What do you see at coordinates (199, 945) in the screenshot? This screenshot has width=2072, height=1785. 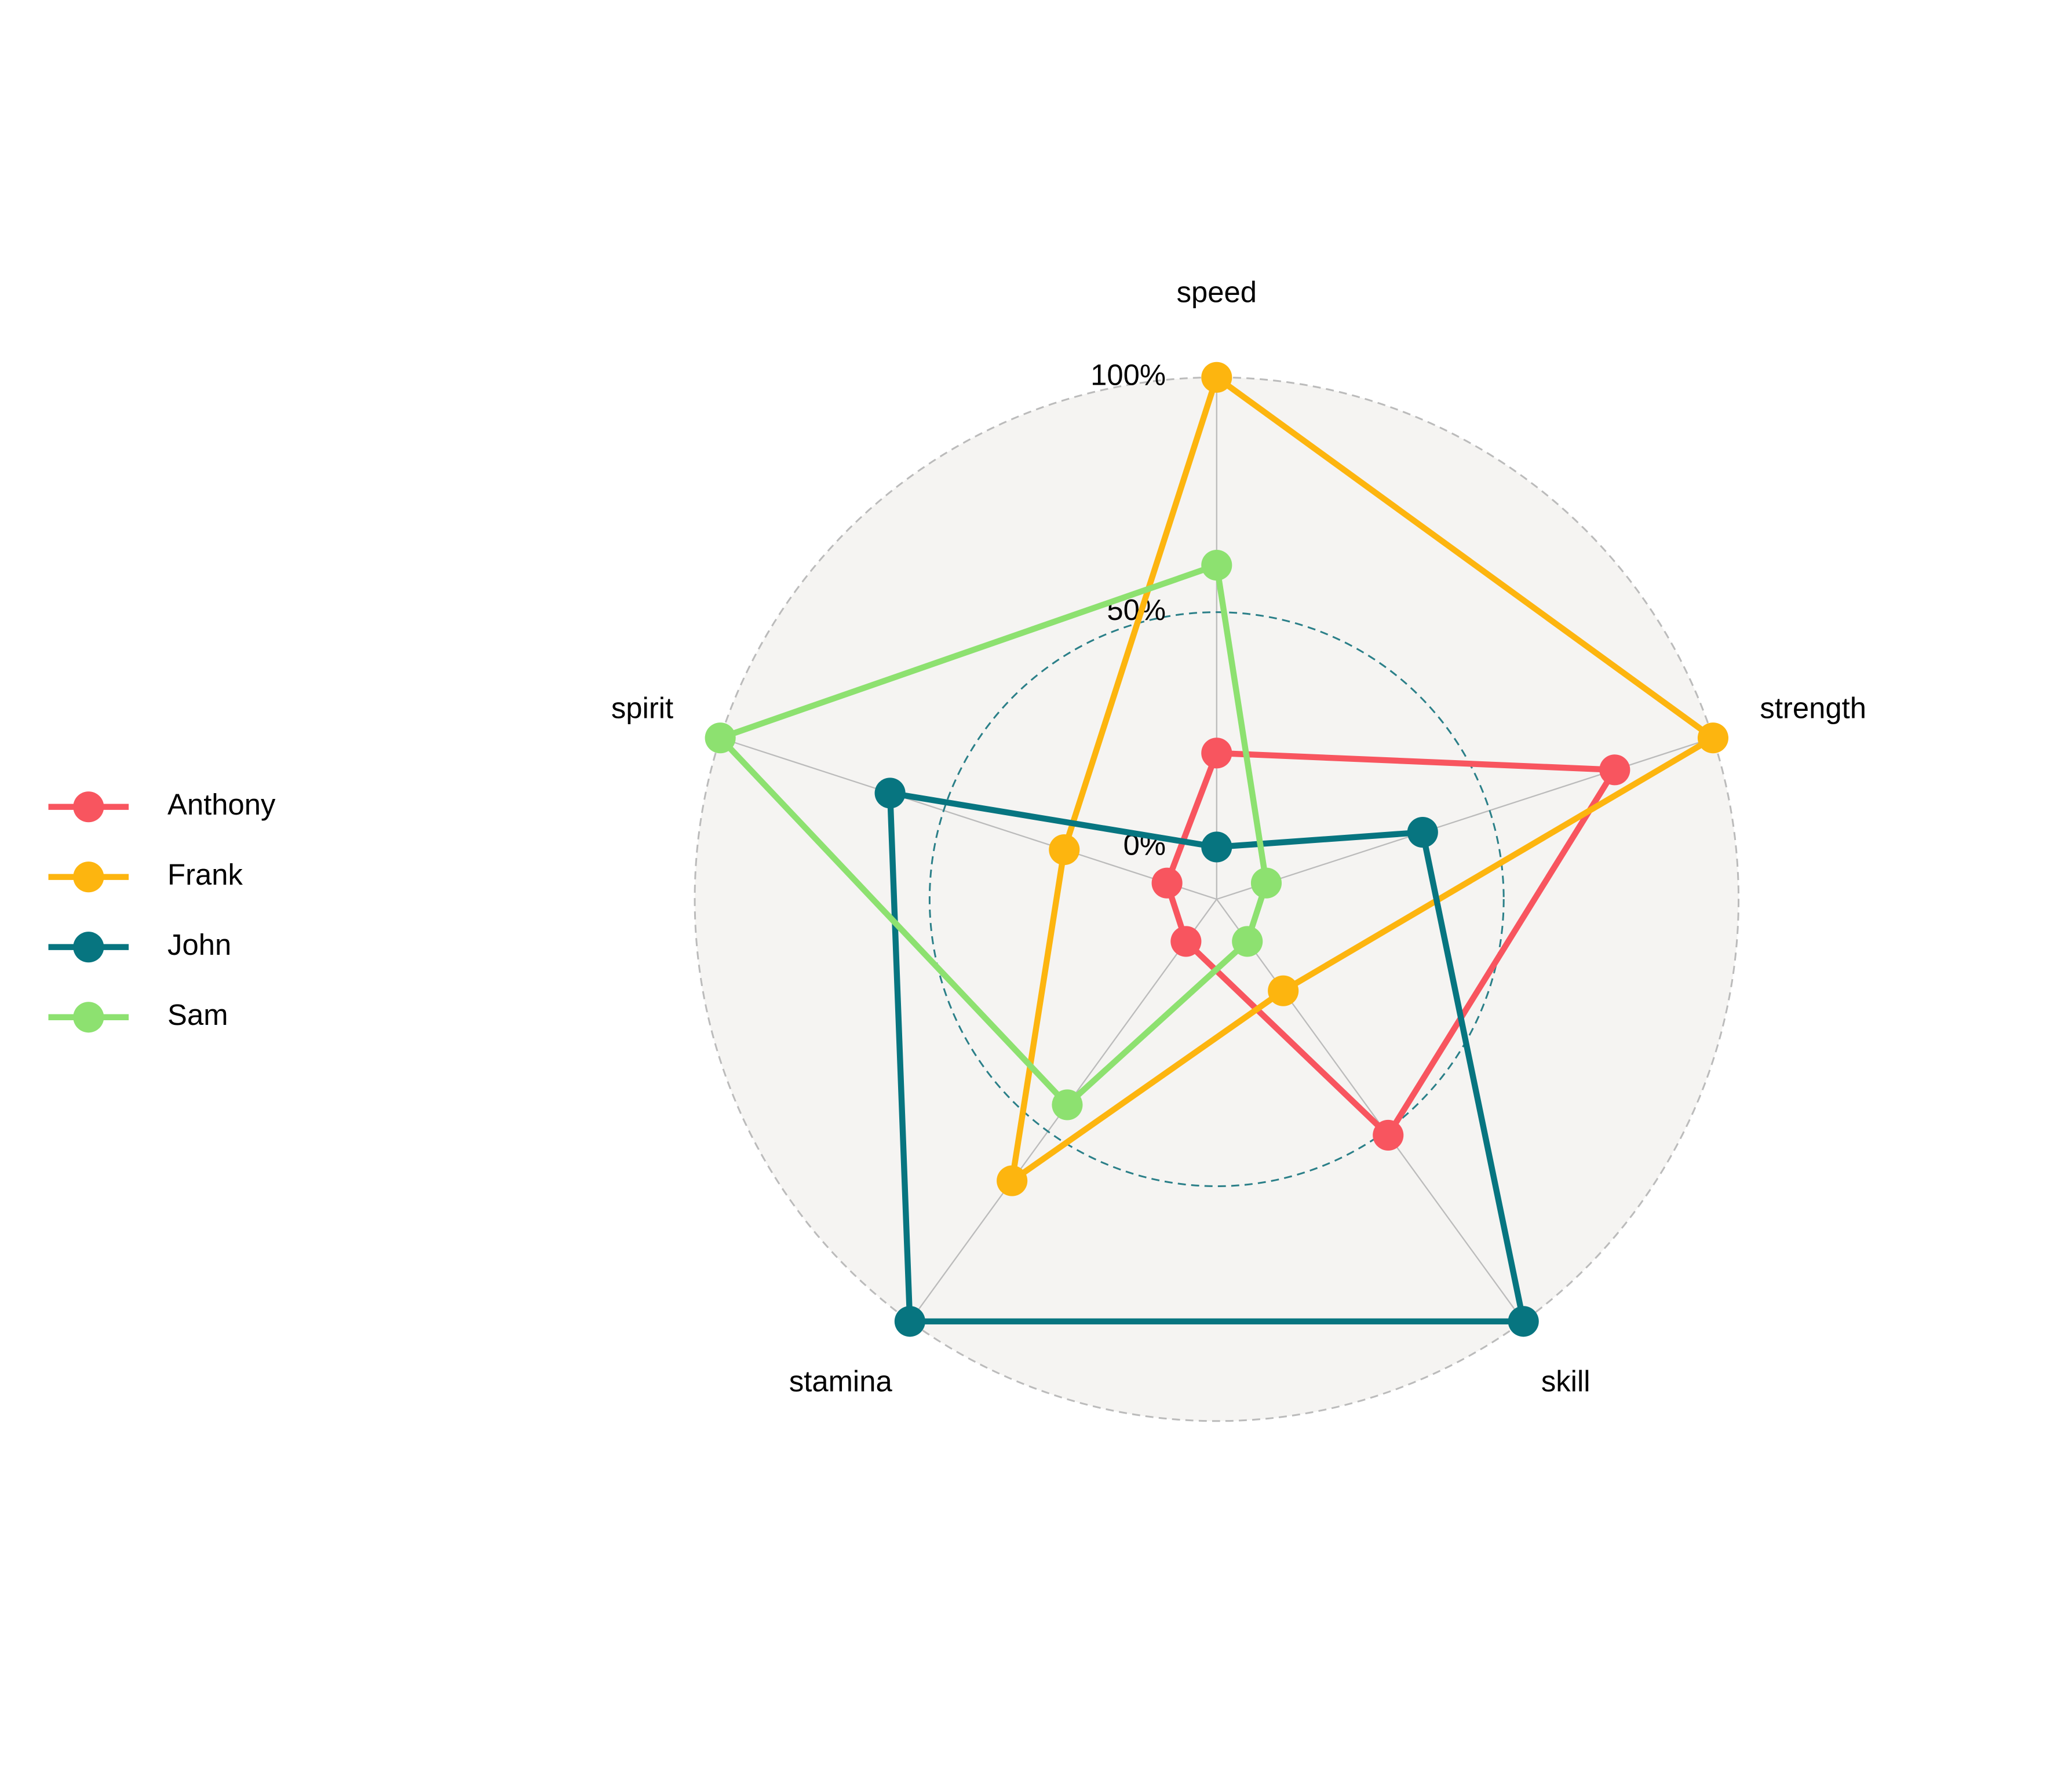 I see `legend-label: John` at bounding box center [199, 945].